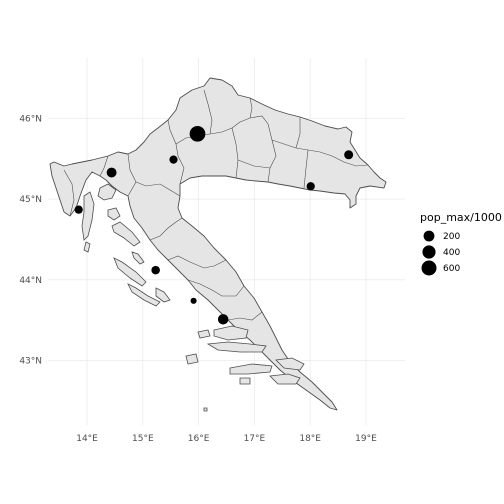 Image resolution: width=504 pixels, height=504 pixels. I want to click on x-tick-label: 19°E, so click(366, 439).